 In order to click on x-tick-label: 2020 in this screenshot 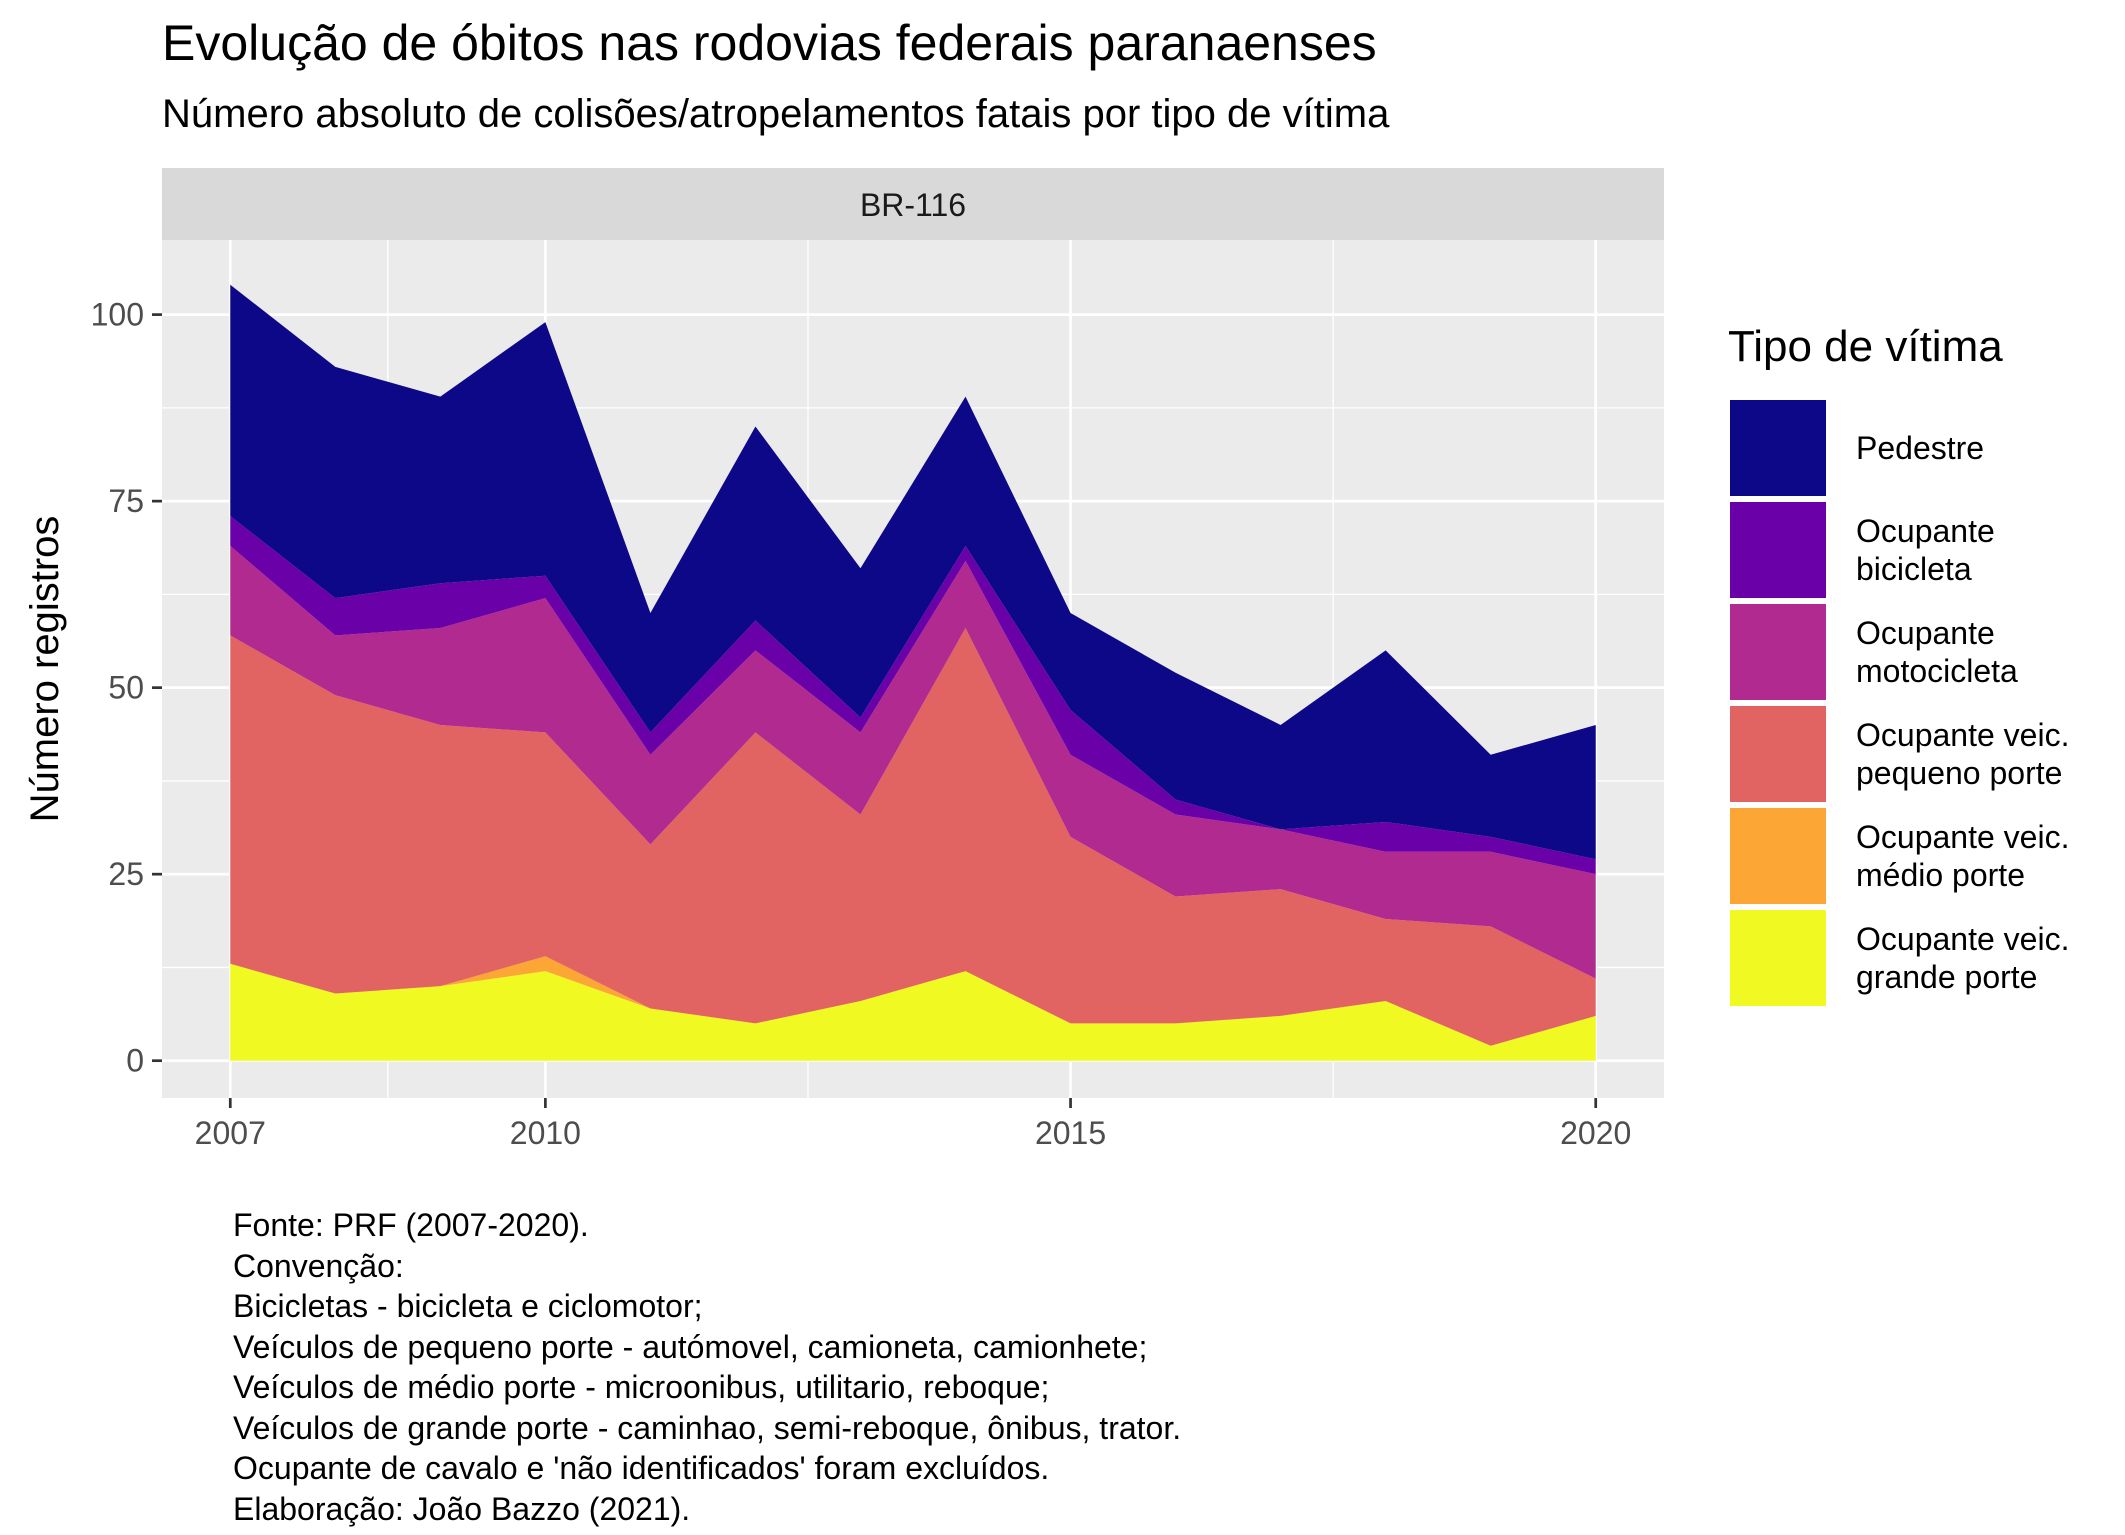, I will do `click(1595, 1133)`.